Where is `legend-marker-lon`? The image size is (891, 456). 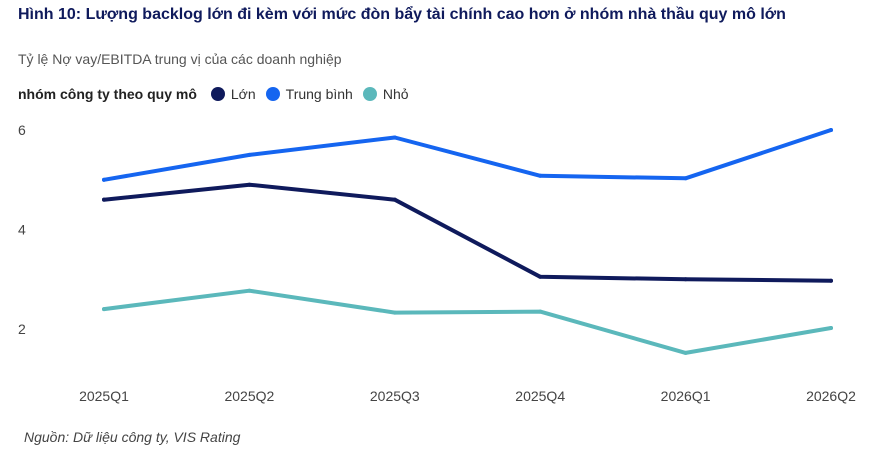 legend-marker-lon is located at coordinates (217, 94).